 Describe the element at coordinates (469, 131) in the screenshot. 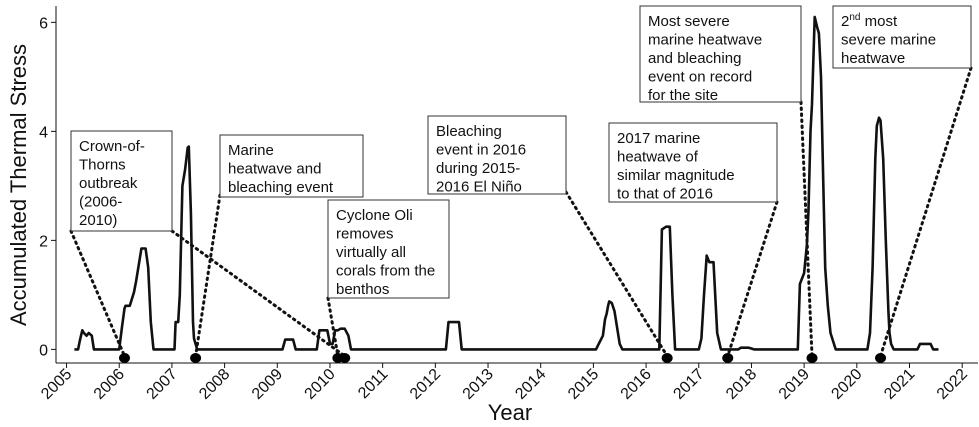

I see `annotation-text-line: Bleaching` at that location.